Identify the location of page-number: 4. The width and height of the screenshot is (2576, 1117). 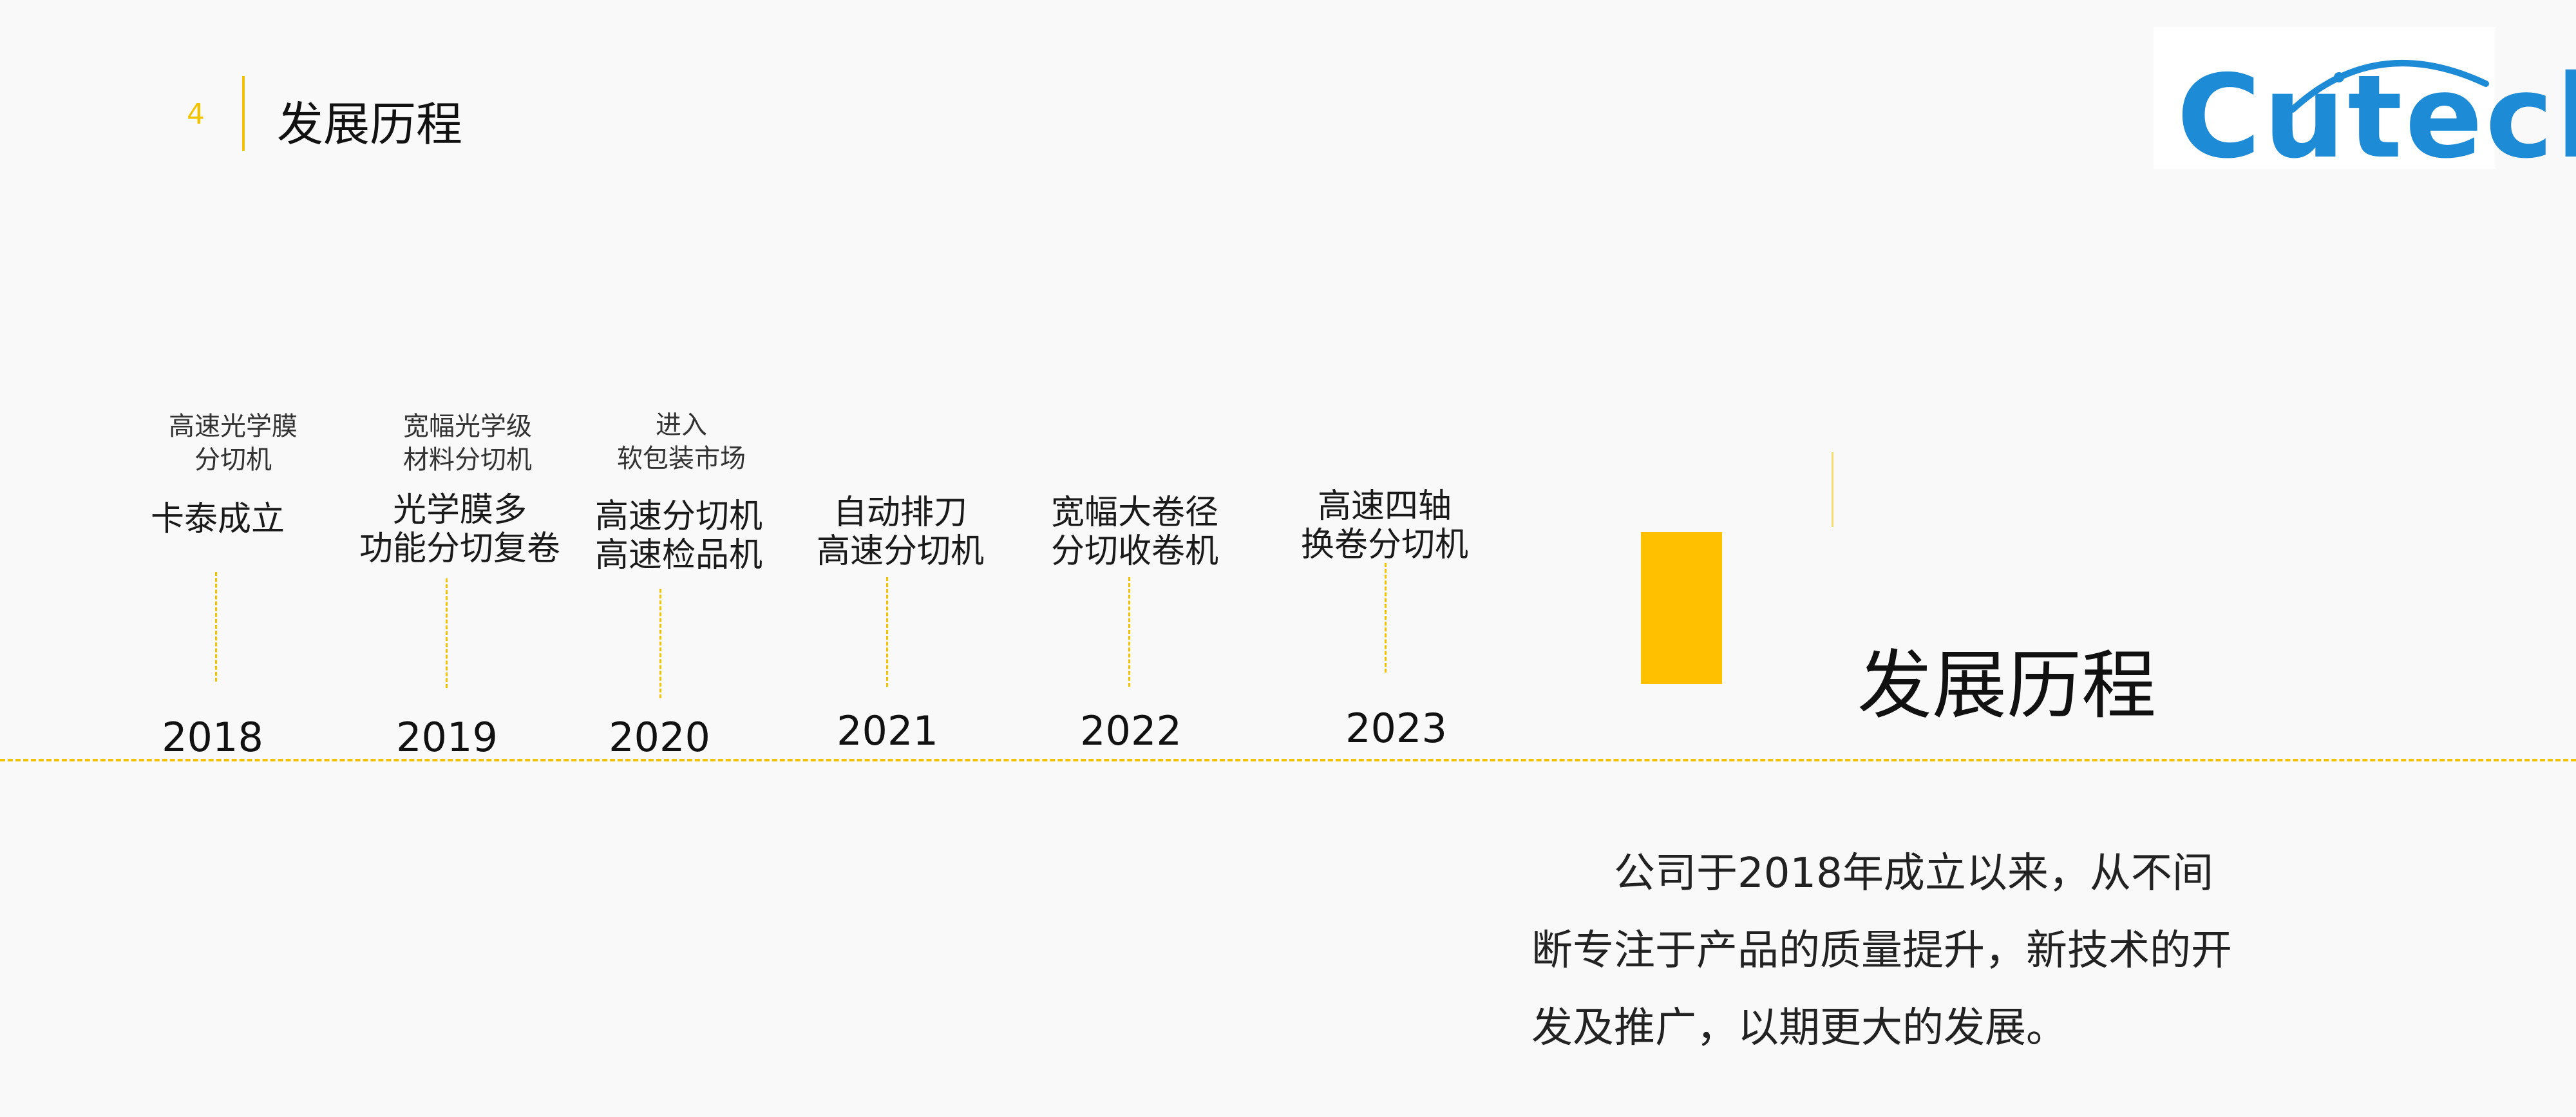
(196, 114).